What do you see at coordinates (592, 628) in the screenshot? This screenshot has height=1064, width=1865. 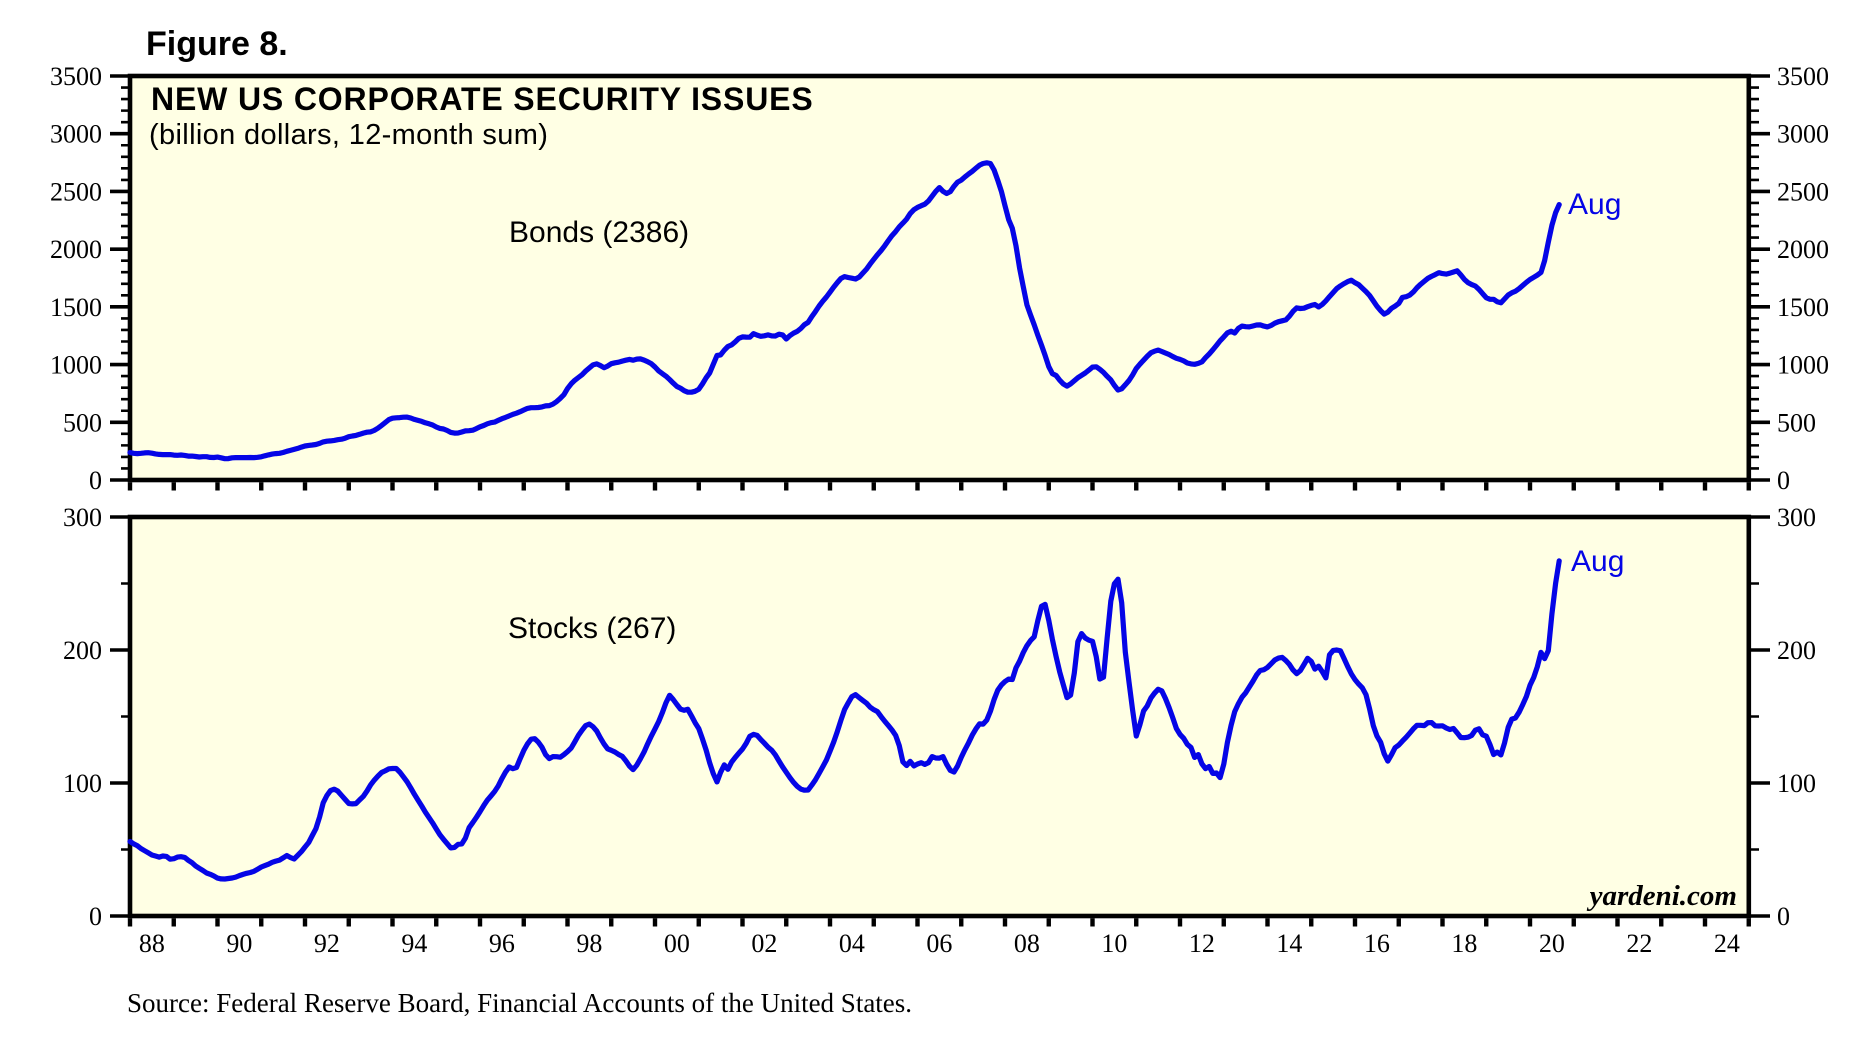 I see `svg-text: Stocks (267)` at bounding box center [592, 628].